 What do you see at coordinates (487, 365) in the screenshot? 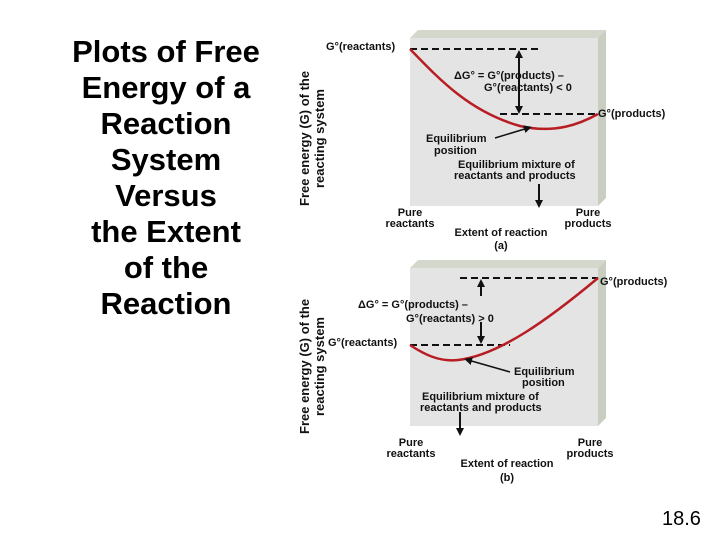
I see `panel-b-equilibrium-pointer` at bounding box center [487, 365].